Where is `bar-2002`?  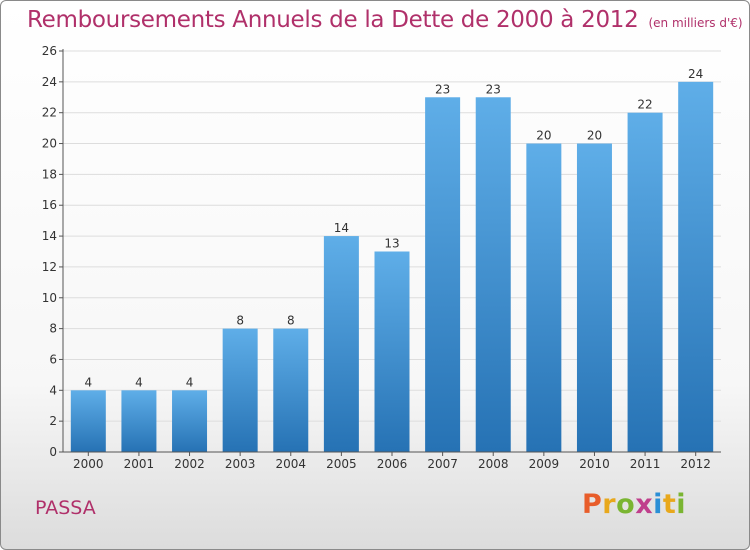 bar-2002 is located at coordinates (190, 421).